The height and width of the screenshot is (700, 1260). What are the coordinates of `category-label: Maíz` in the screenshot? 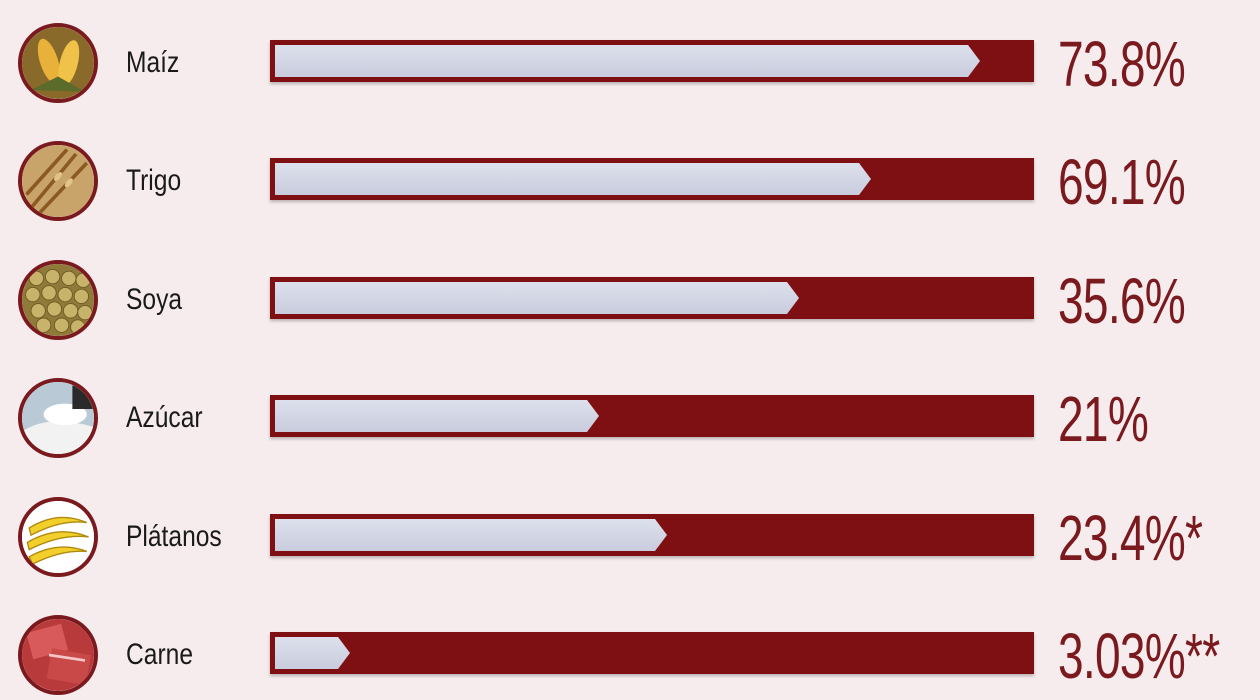 It's located at (153, 62).